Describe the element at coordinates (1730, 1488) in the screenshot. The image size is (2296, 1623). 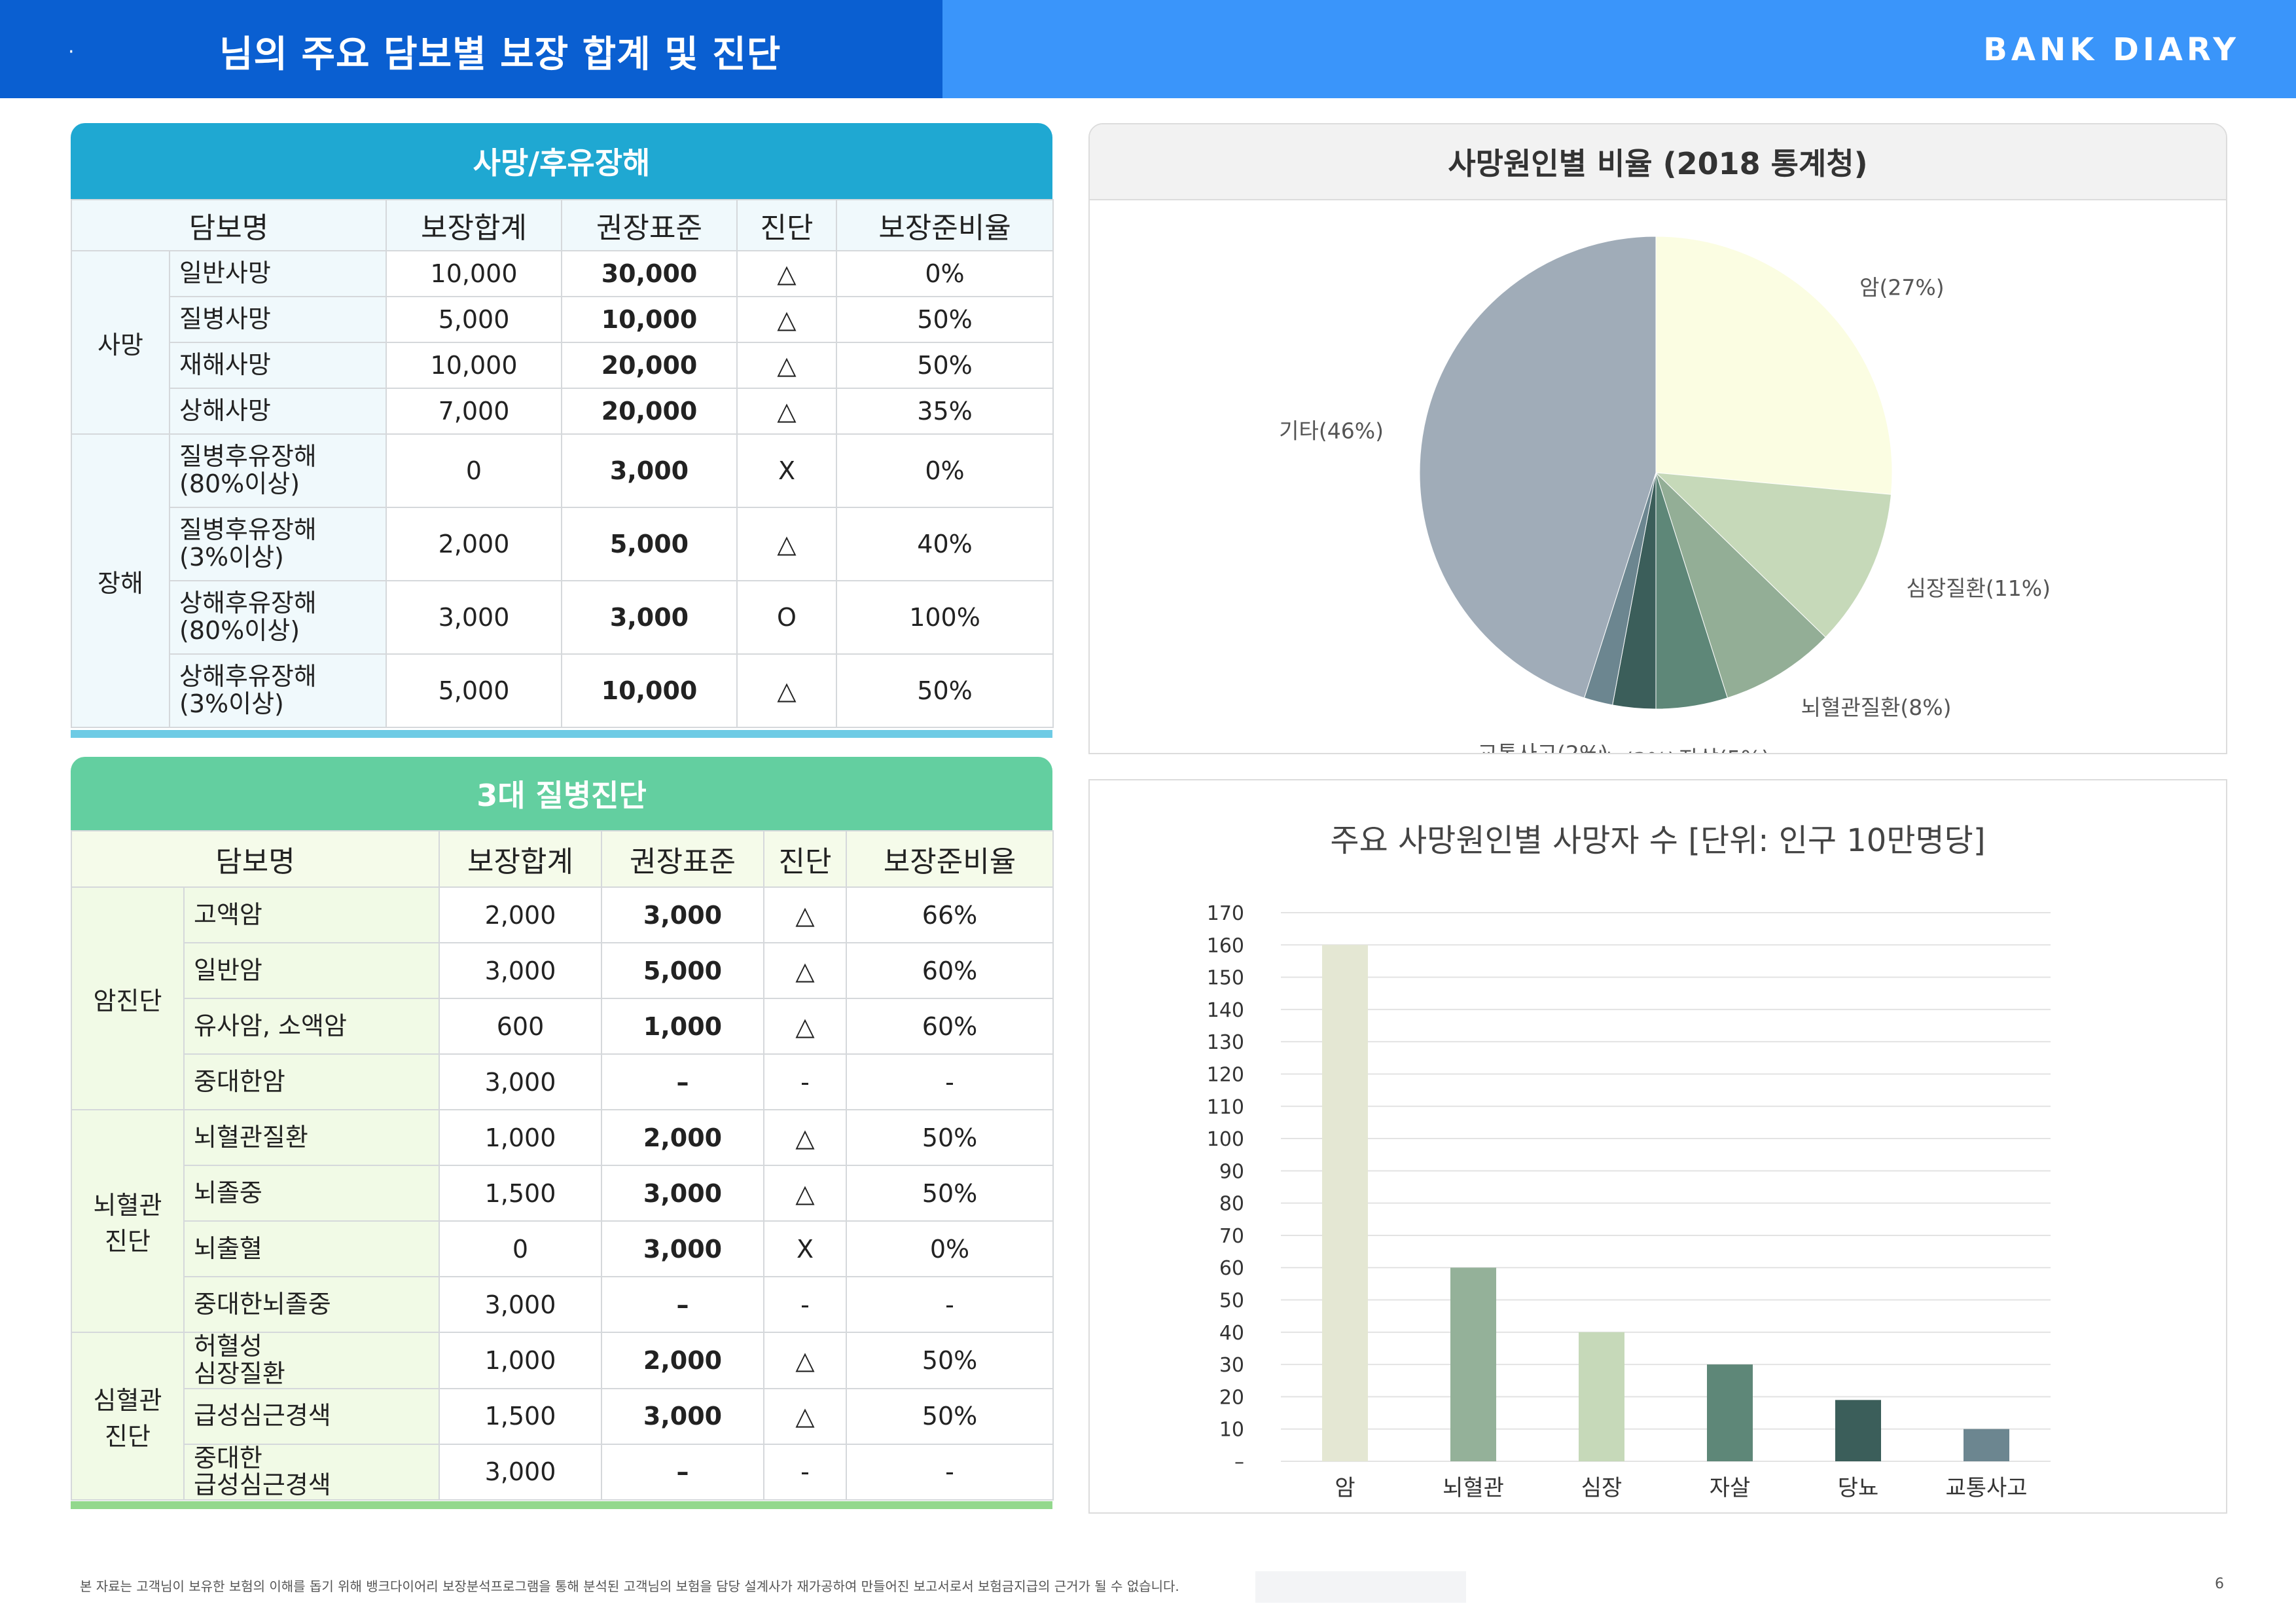
I see `x-tick-label: 자살` at that location.